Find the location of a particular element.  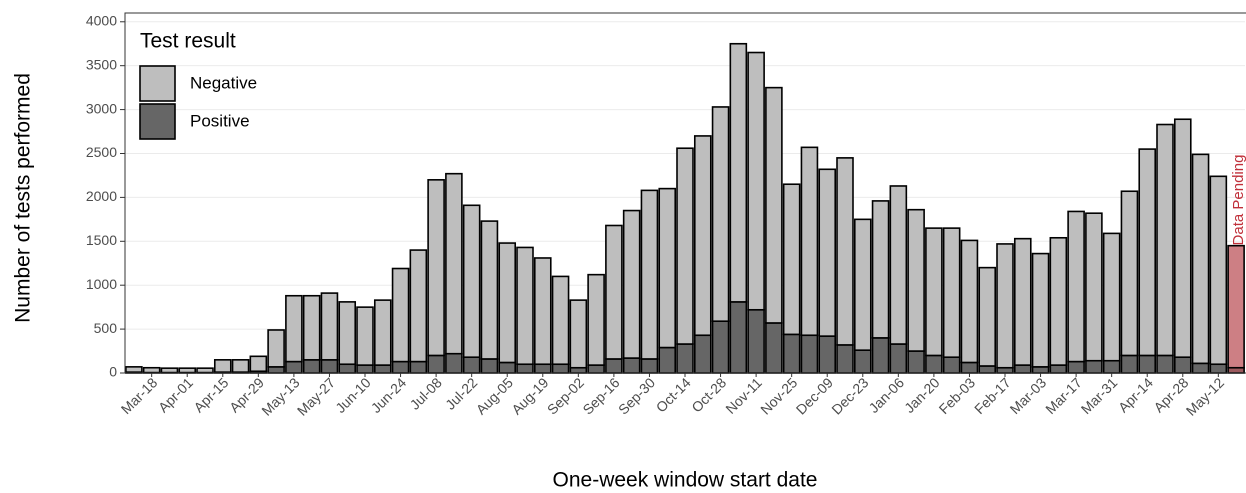

legend: Test result Negative Positive is located at coordinates (198, 85).